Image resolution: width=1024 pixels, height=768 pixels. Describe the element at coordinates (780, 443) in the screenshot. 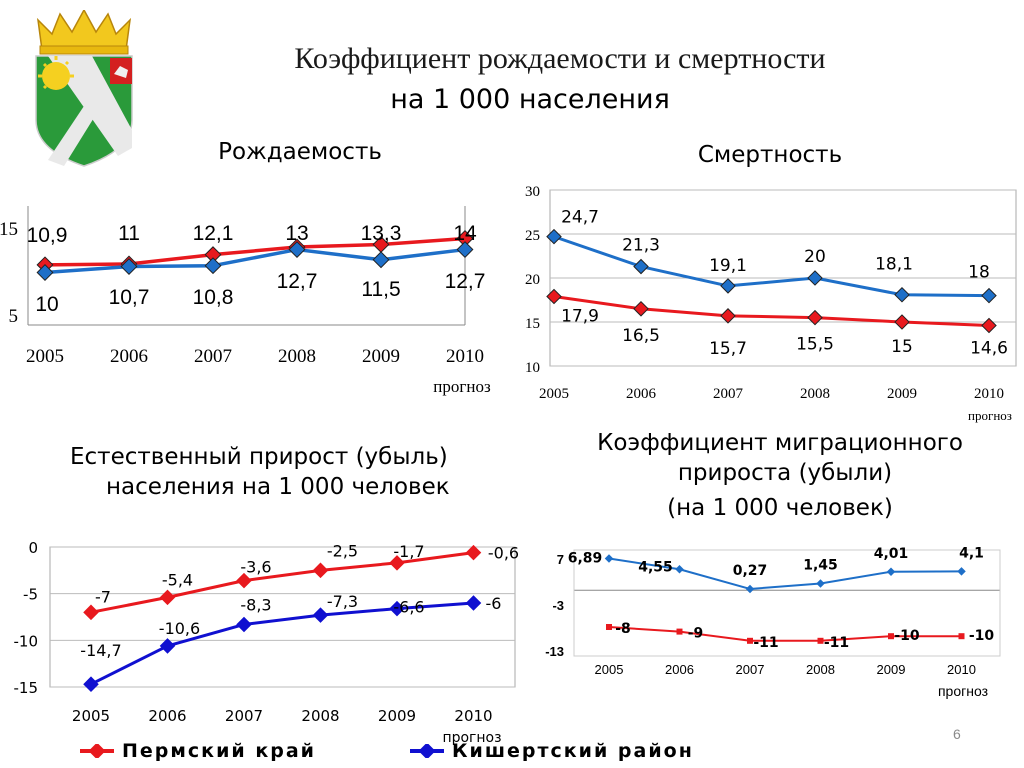

I see `migration-heading-line1: Коэффициент миграционного` at that location.